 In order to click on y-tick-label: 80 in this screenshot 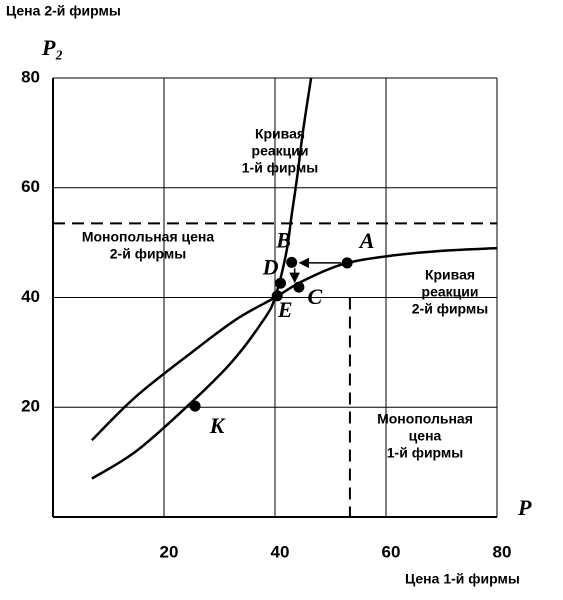, I will do `click(30, 76)`.